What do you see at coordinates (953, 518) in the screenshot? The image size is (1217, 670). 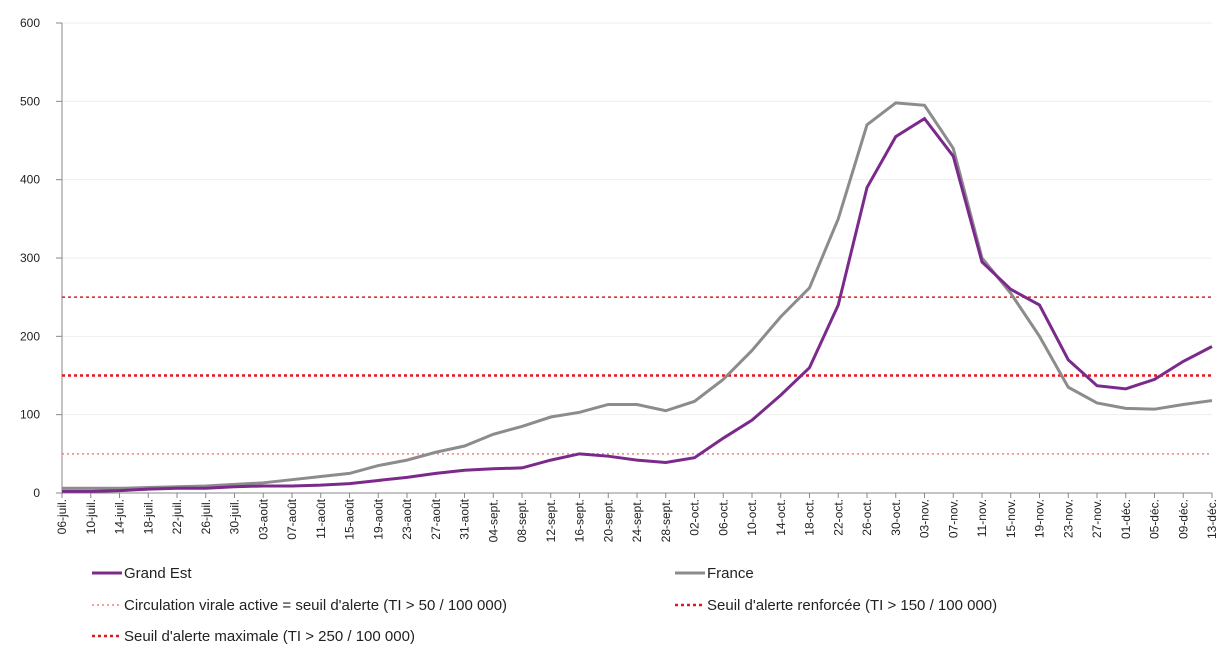 I see `x-tick-label: 07-nov.` at bounding box center [953, 518].